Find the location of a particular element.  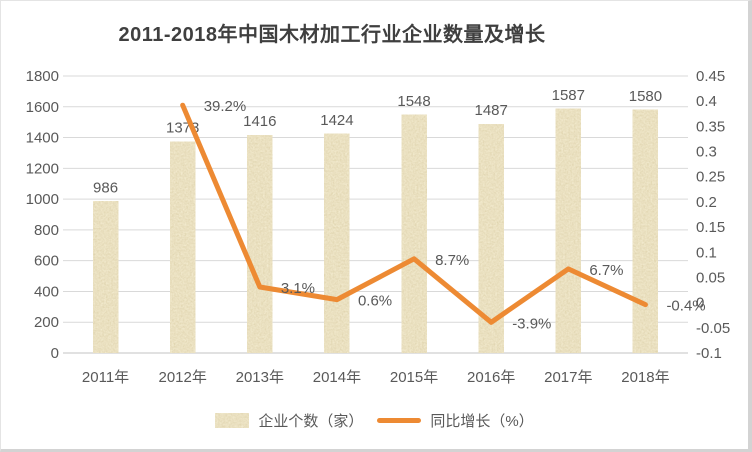

y2-axis-tick-label: 0.4 is located at coordinates (706, 101).